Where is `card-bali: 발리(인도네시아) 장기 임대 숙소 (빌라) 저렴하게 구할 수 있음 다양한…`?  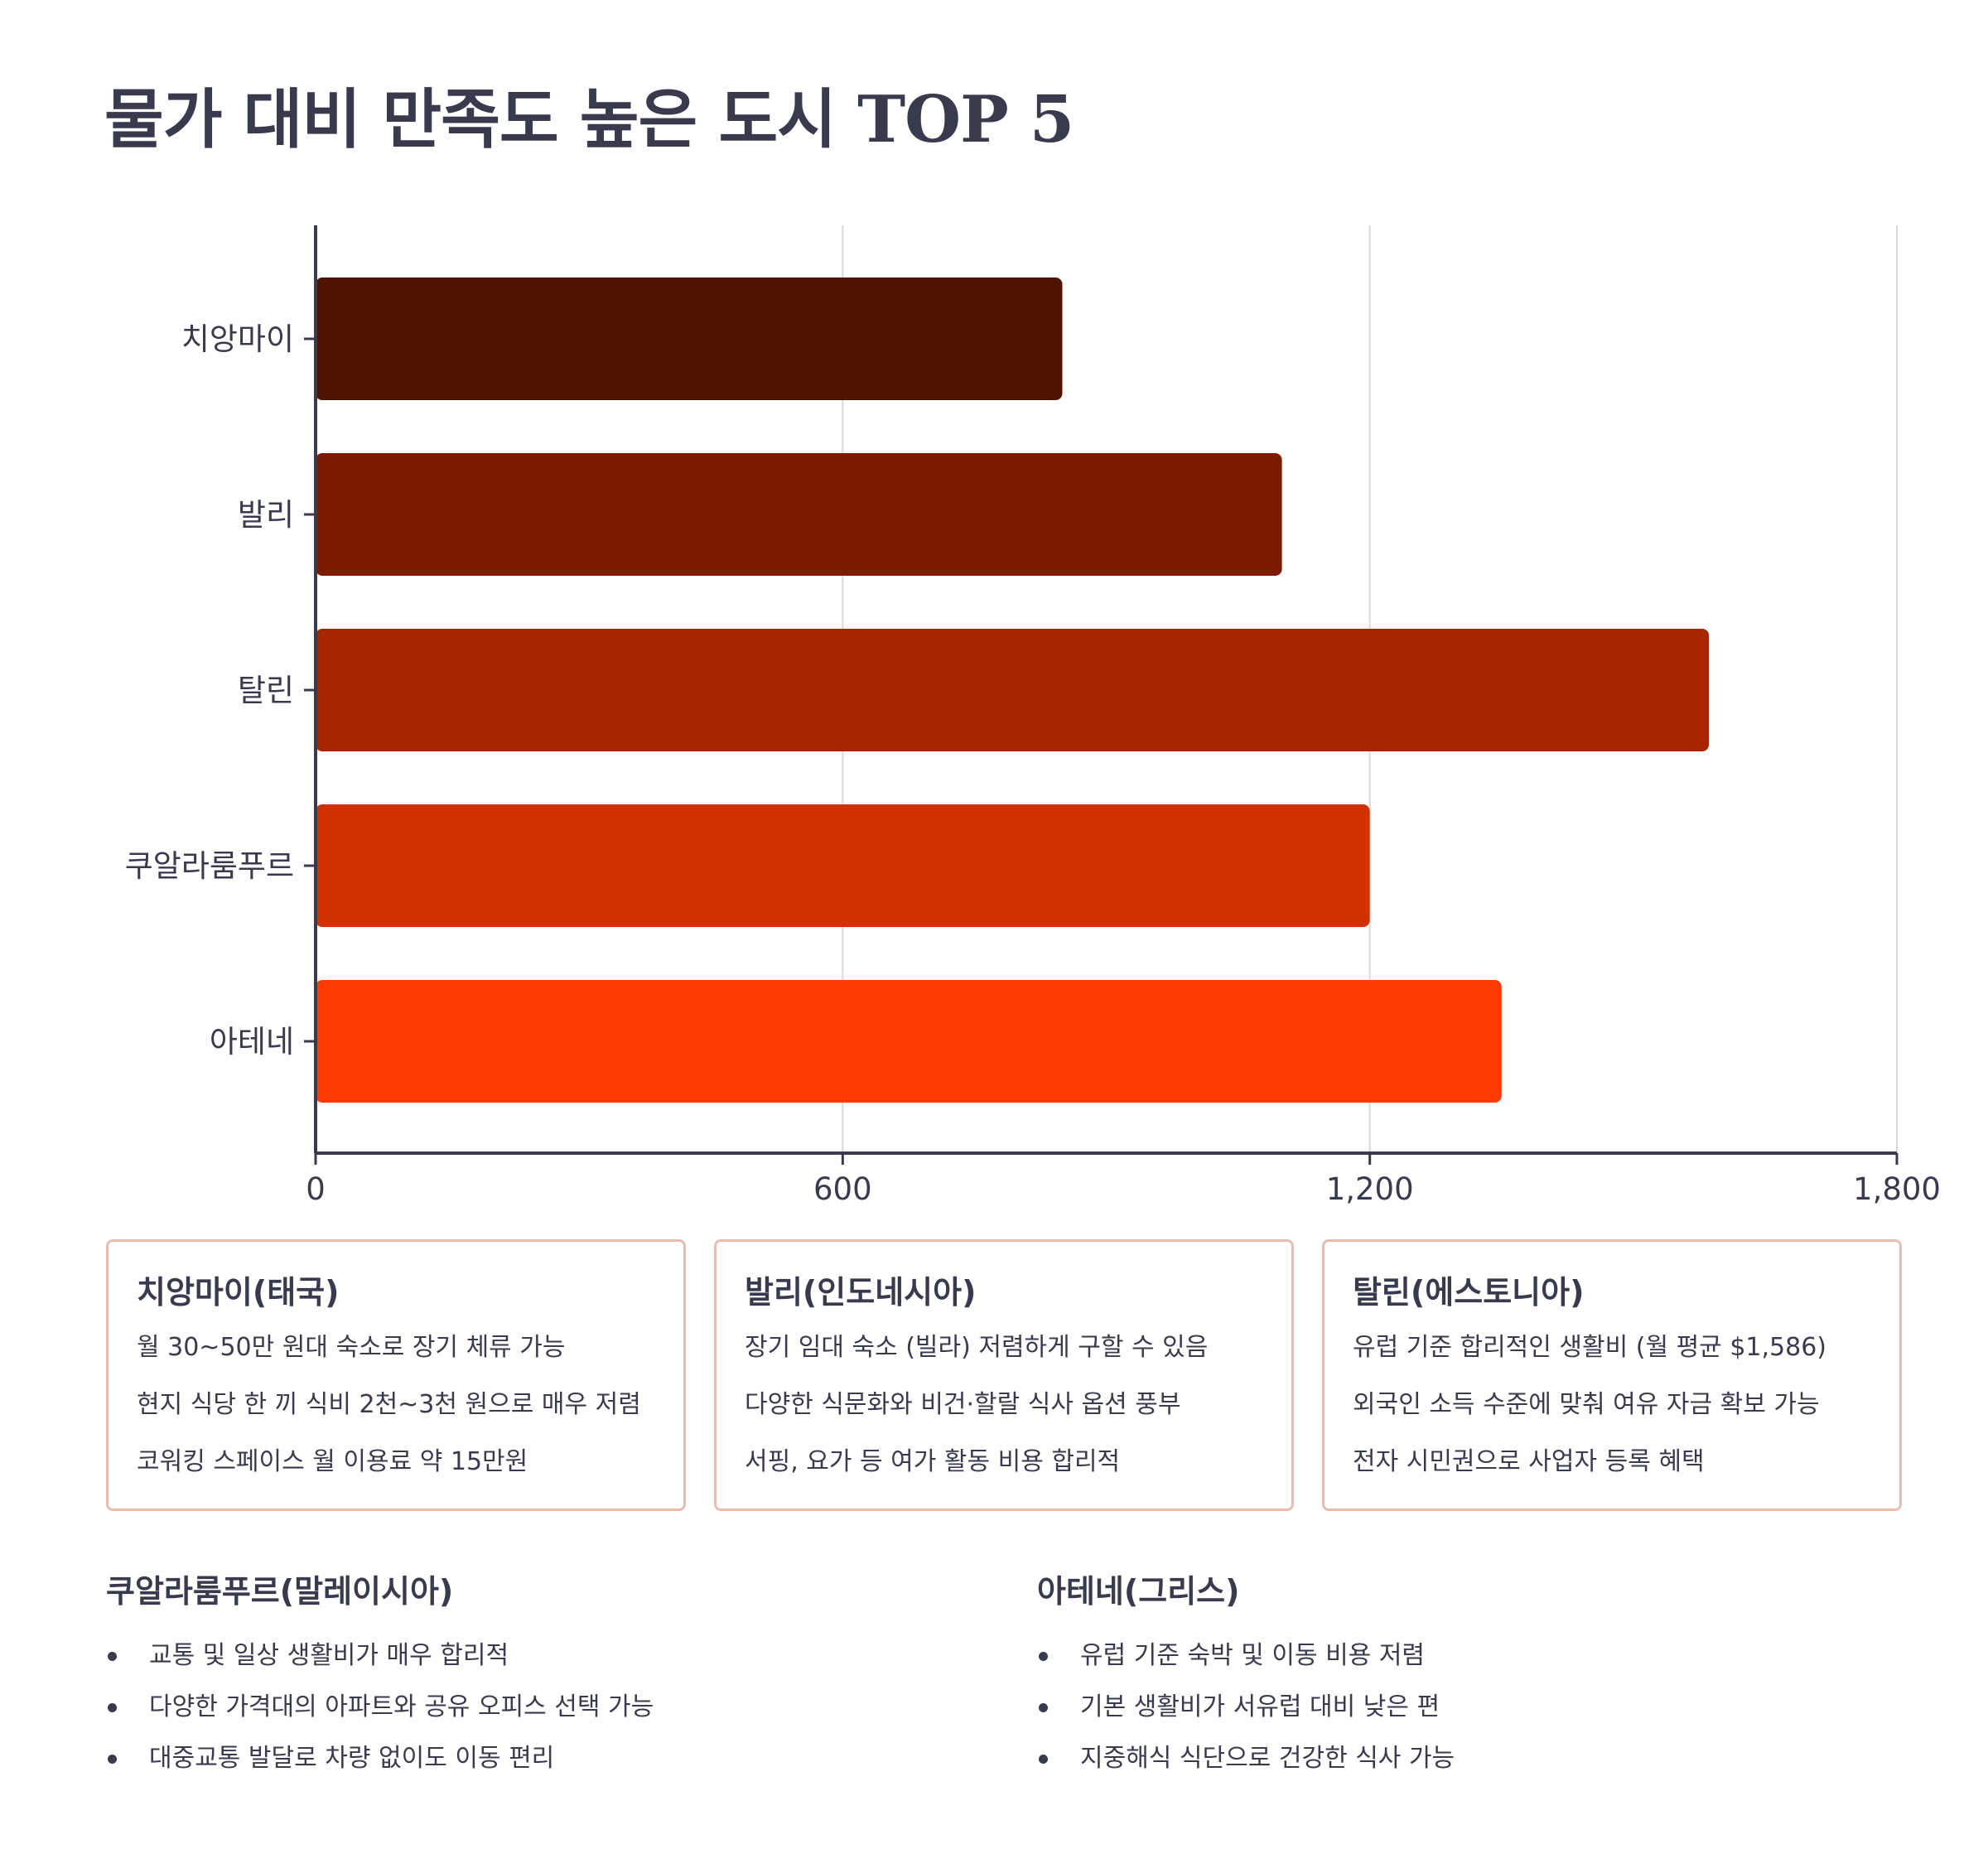
card-bali: 발리(인도네시아) 장기 임대 숙소 (빌라) 저렴하게 구할 수 있음 다양한… is located at coordinates (1004, 1375).